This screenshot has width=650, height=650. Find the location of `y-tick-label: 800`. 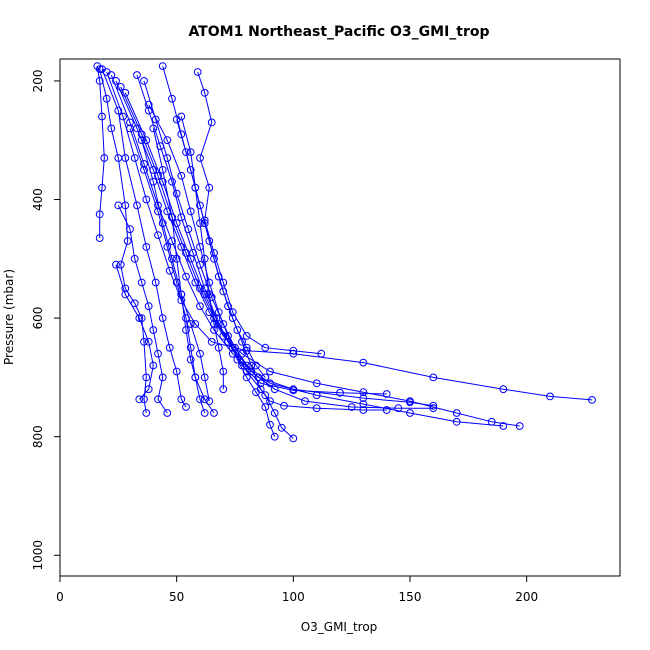

y-tick-label: 800 is located at coordinates (38, 436).